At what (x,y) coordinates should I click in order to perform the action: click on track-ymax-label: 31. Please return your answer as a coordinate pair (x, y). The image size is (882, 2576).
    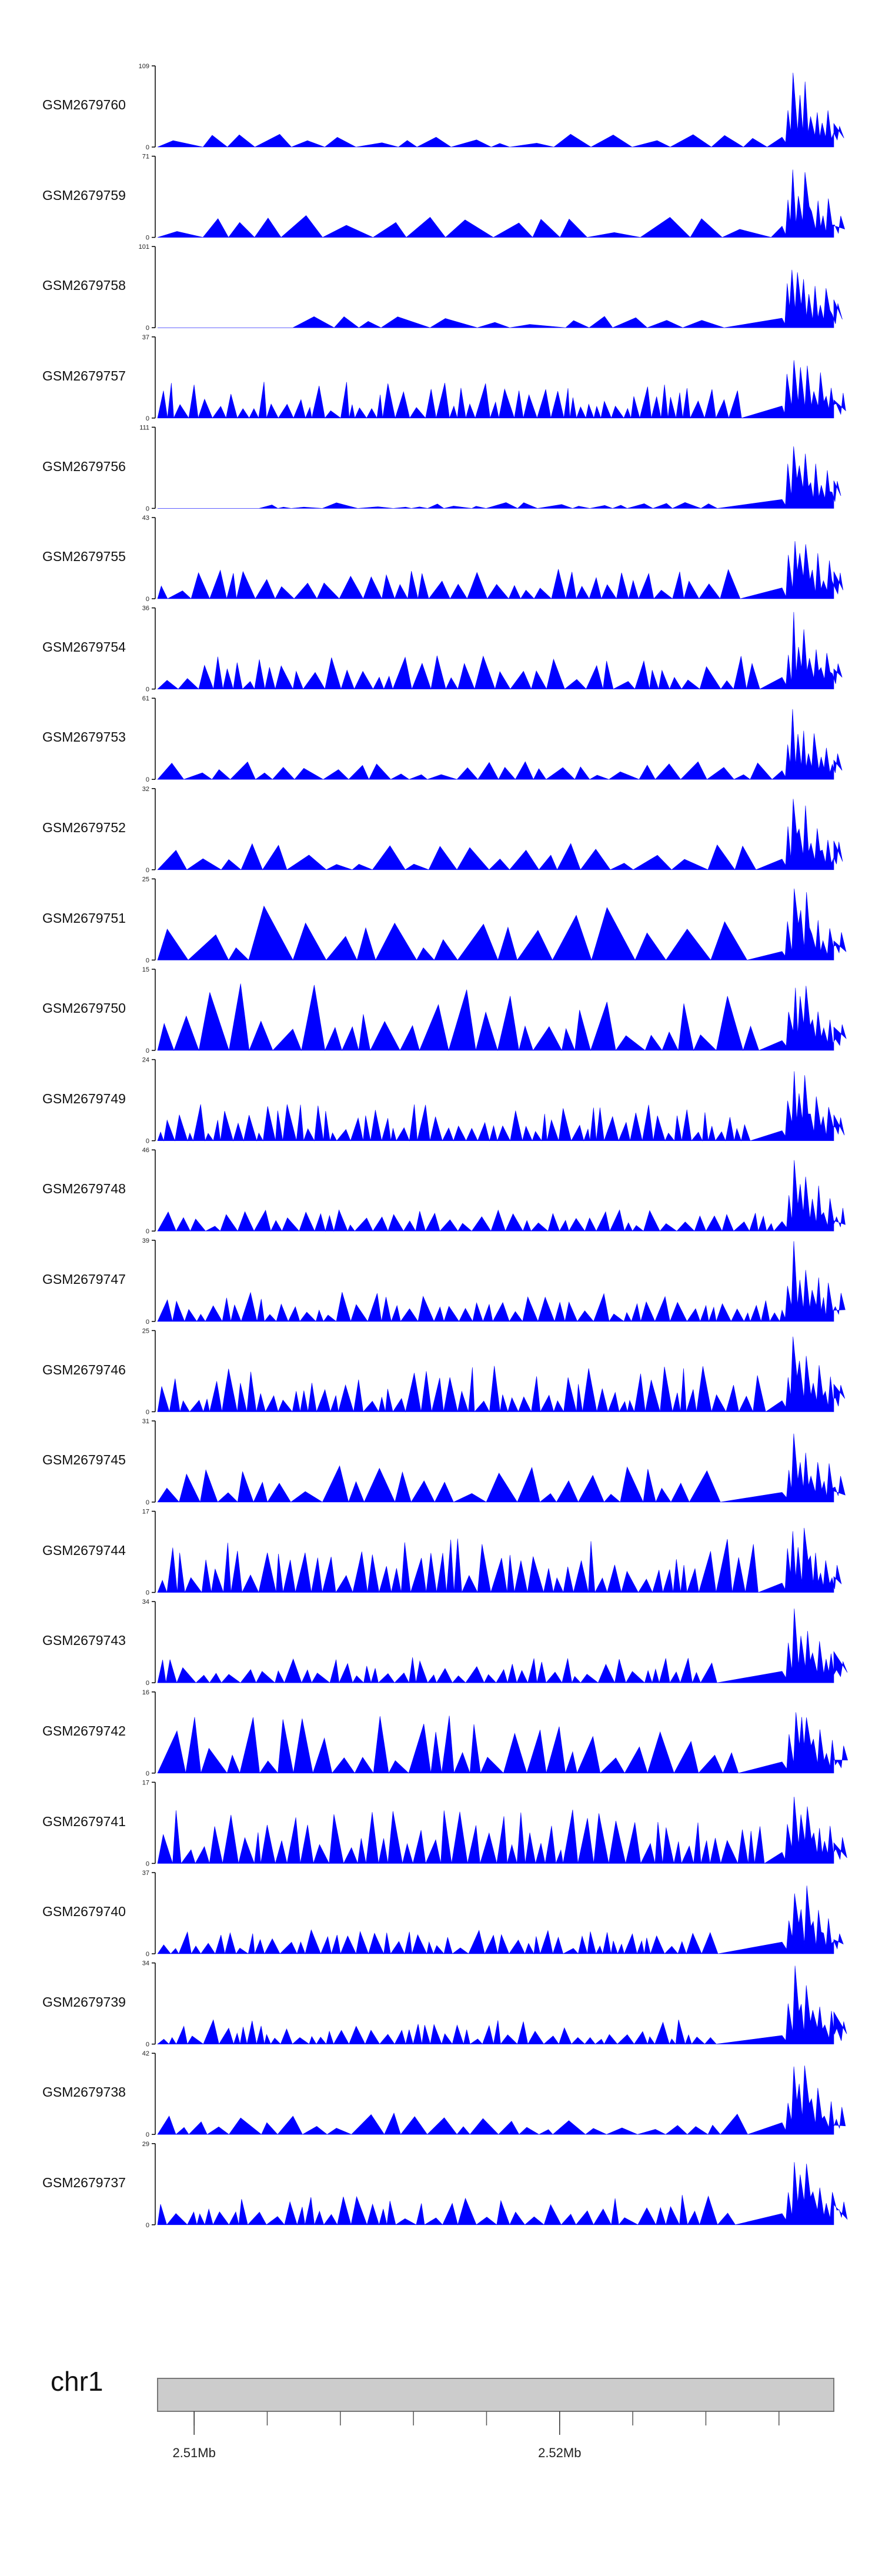
    Looking at the image, I should click on (145, 1421).